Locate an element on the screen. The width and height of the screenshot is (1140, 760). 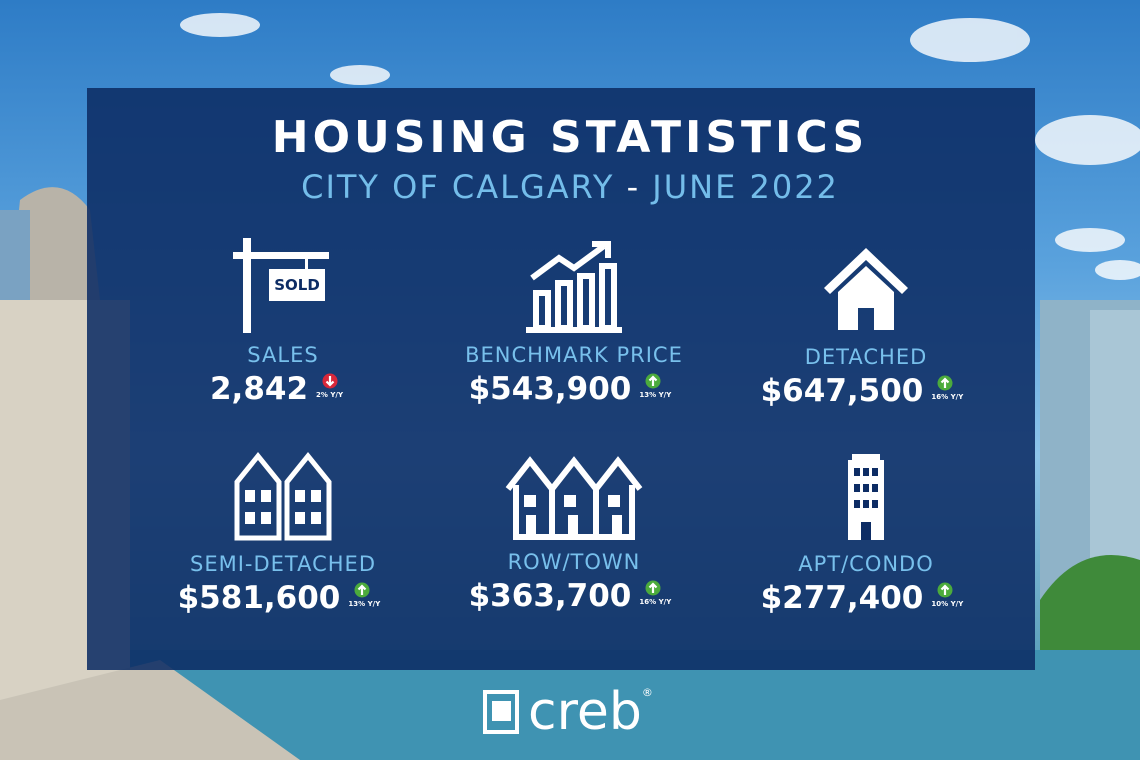
change-text: 10% Y/Y is located at coordinates (947, 604).